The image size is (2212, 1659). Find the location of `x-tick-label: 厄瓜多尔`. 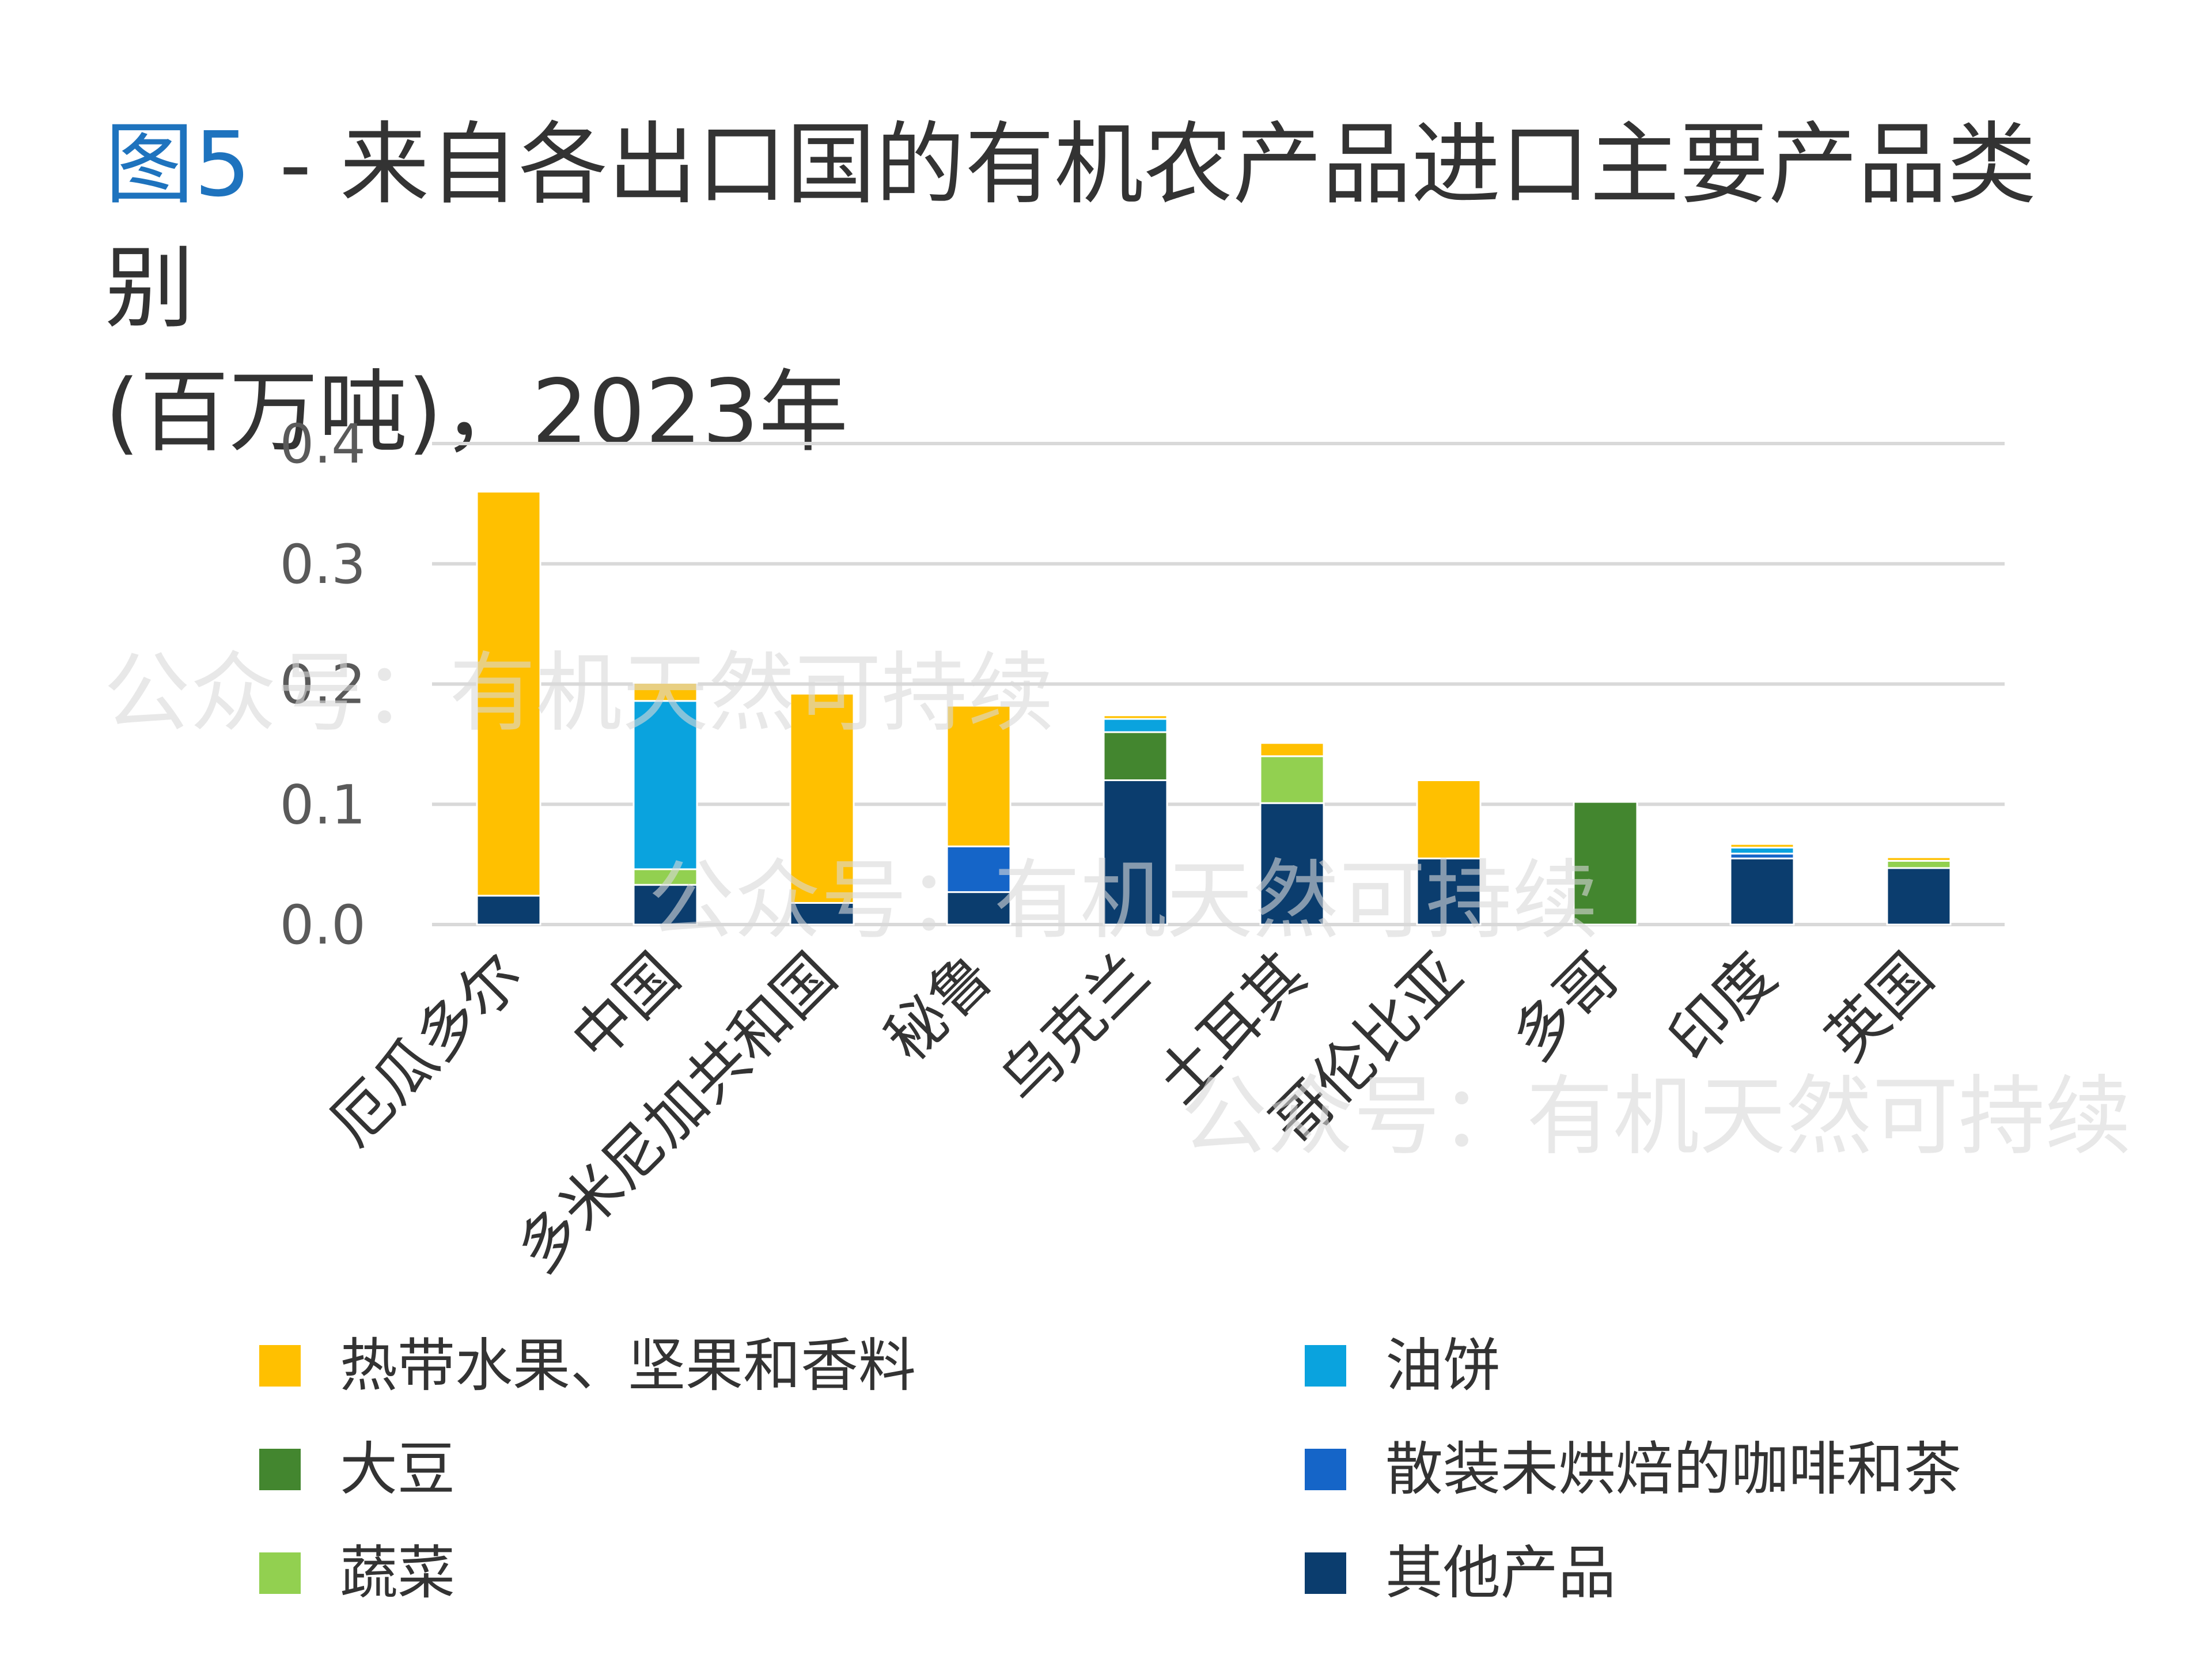

x-tick-label: 厄瓜多尔 is located at coordinates (426, 1049).